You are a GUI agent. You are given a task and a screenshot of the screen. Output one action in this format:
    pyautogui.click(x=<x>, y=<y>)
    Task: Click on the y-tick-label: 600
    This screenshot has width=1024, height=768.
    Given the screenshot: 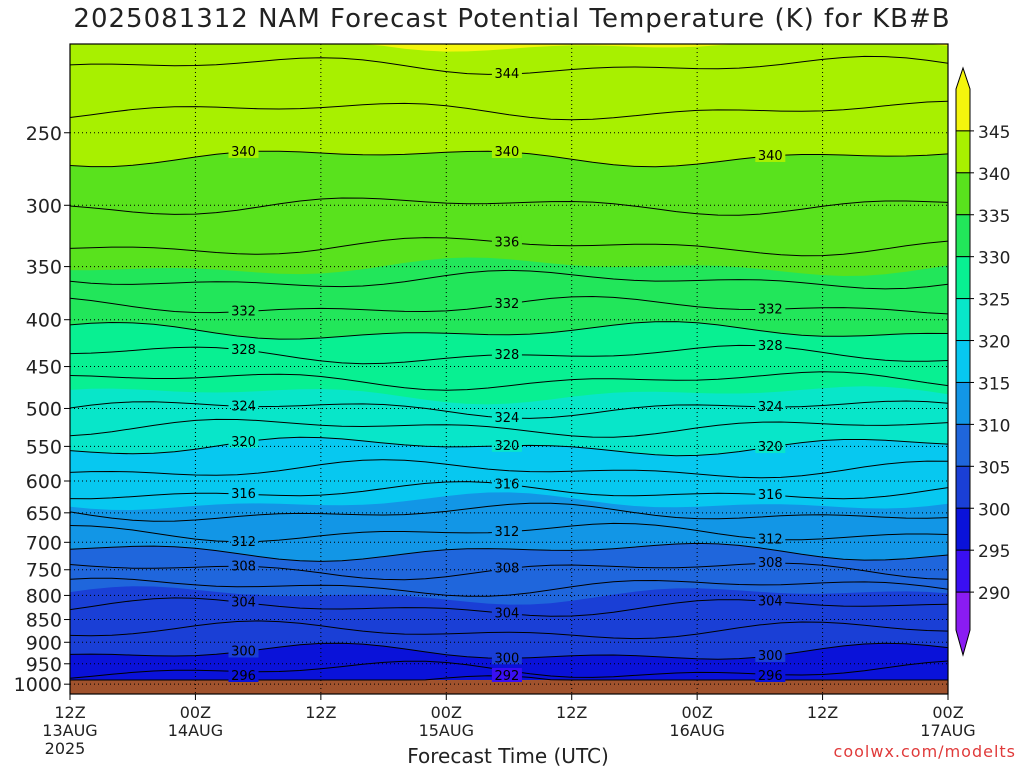 What is the action you would take?
    pyautogui.click(x=44, y=482)
    